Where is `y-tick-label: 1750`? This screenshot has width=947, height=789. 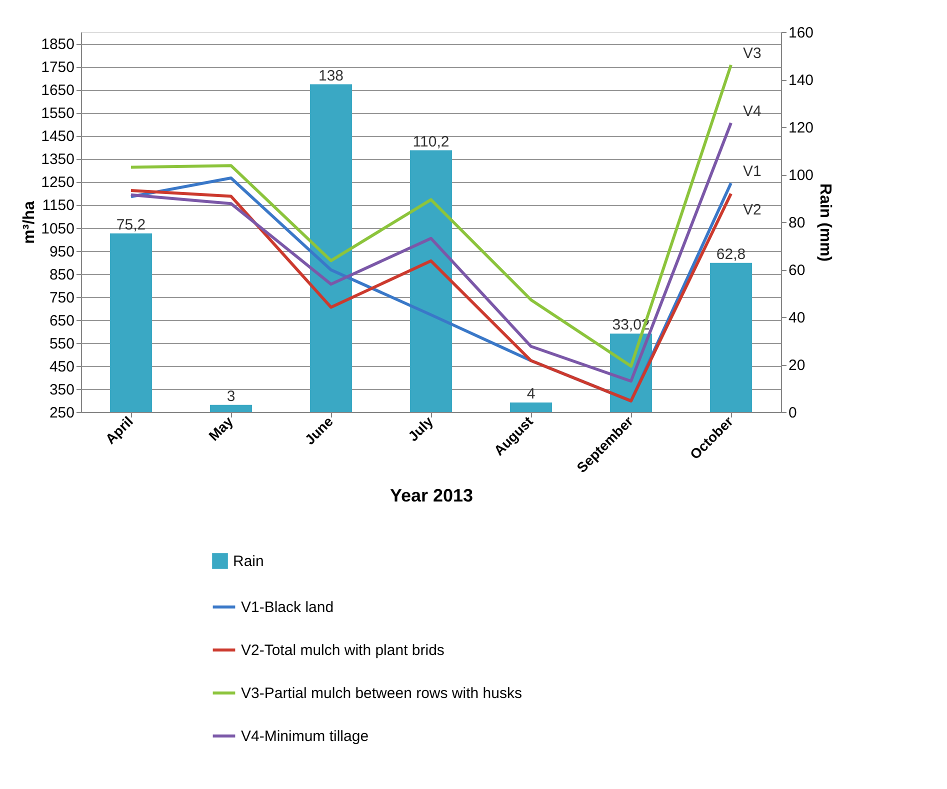
y-tick-label: 1750 is located at coordinates (57, 67).